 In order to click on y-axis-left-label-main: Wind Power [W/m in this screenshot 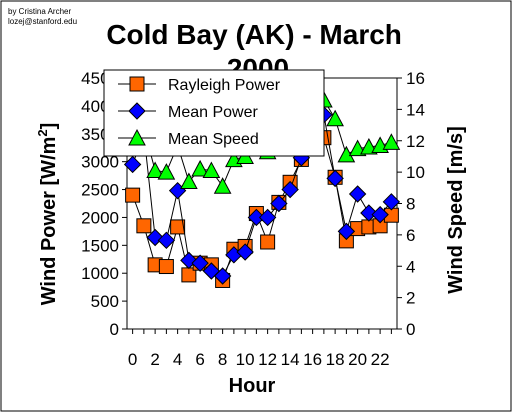, I will do `click(49, 221)`.